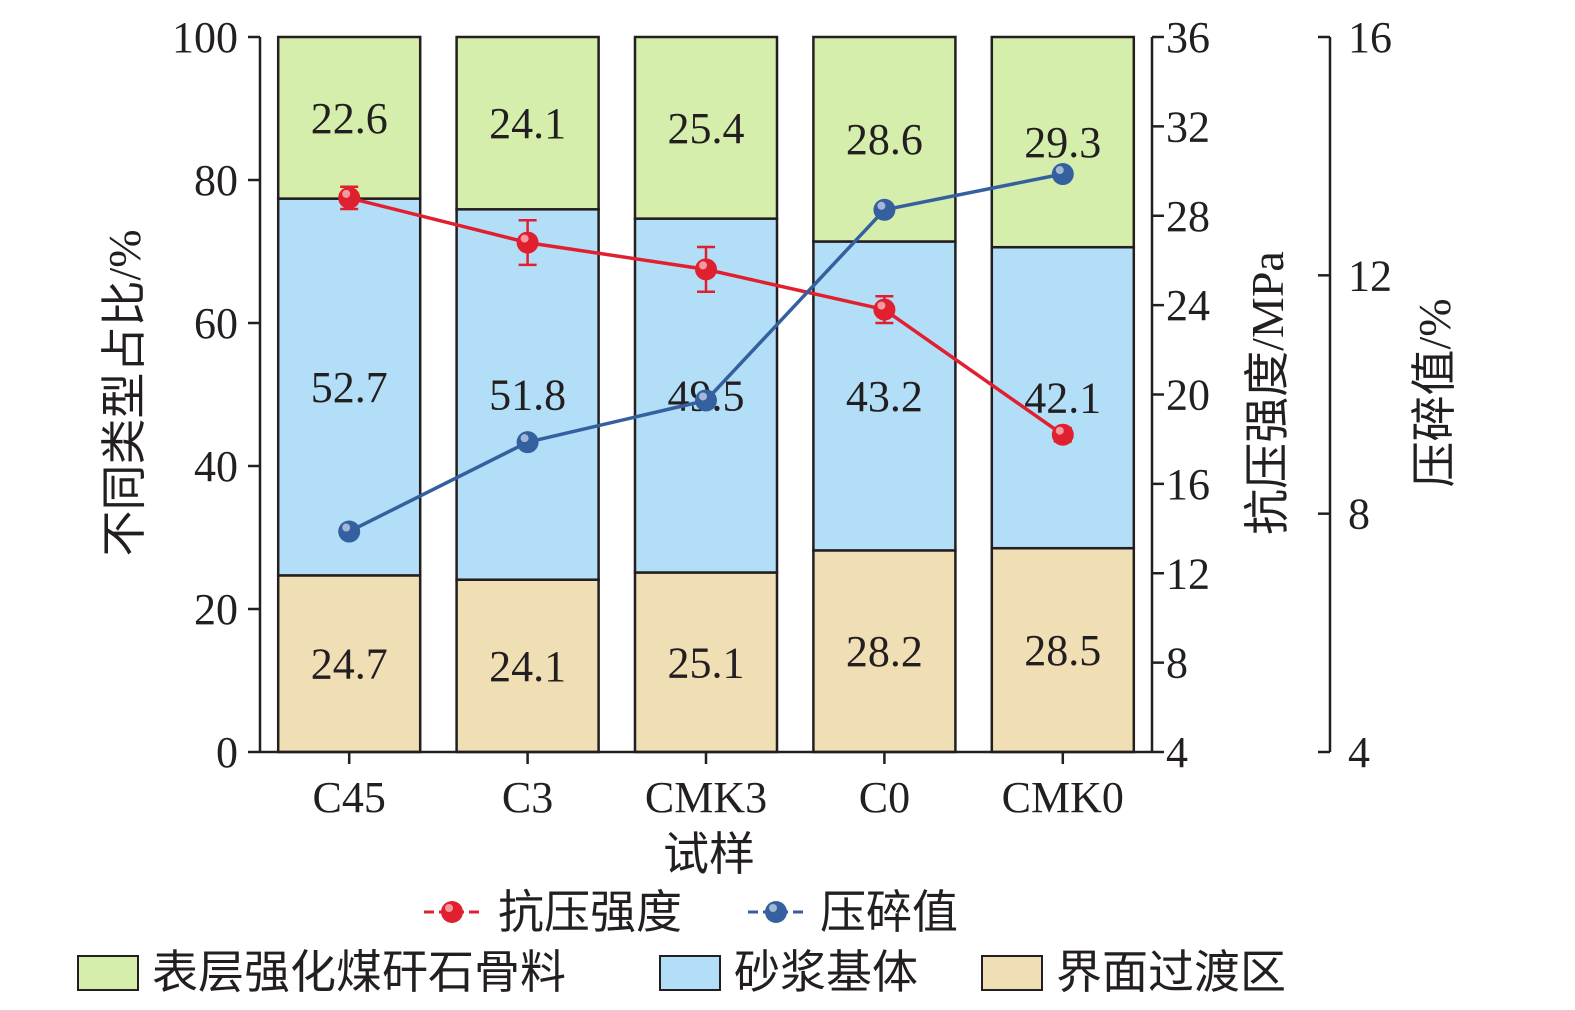 Image resolution: width=1575 pixels, height=1010 pixels. I want to click on bar-segment-label: 25.1, so click(706, 662).